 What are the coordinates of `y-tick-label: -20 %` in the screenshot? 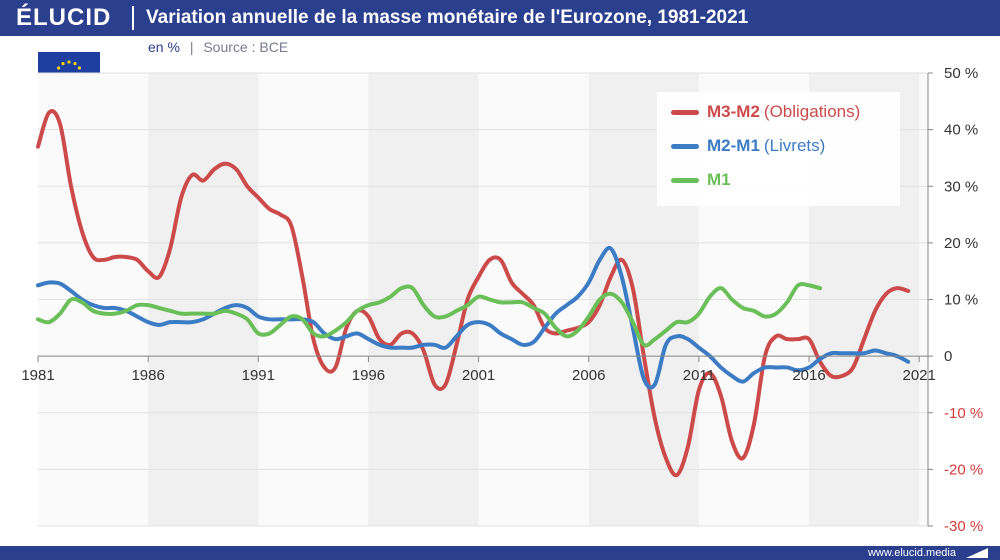 It's located at (963, 469).